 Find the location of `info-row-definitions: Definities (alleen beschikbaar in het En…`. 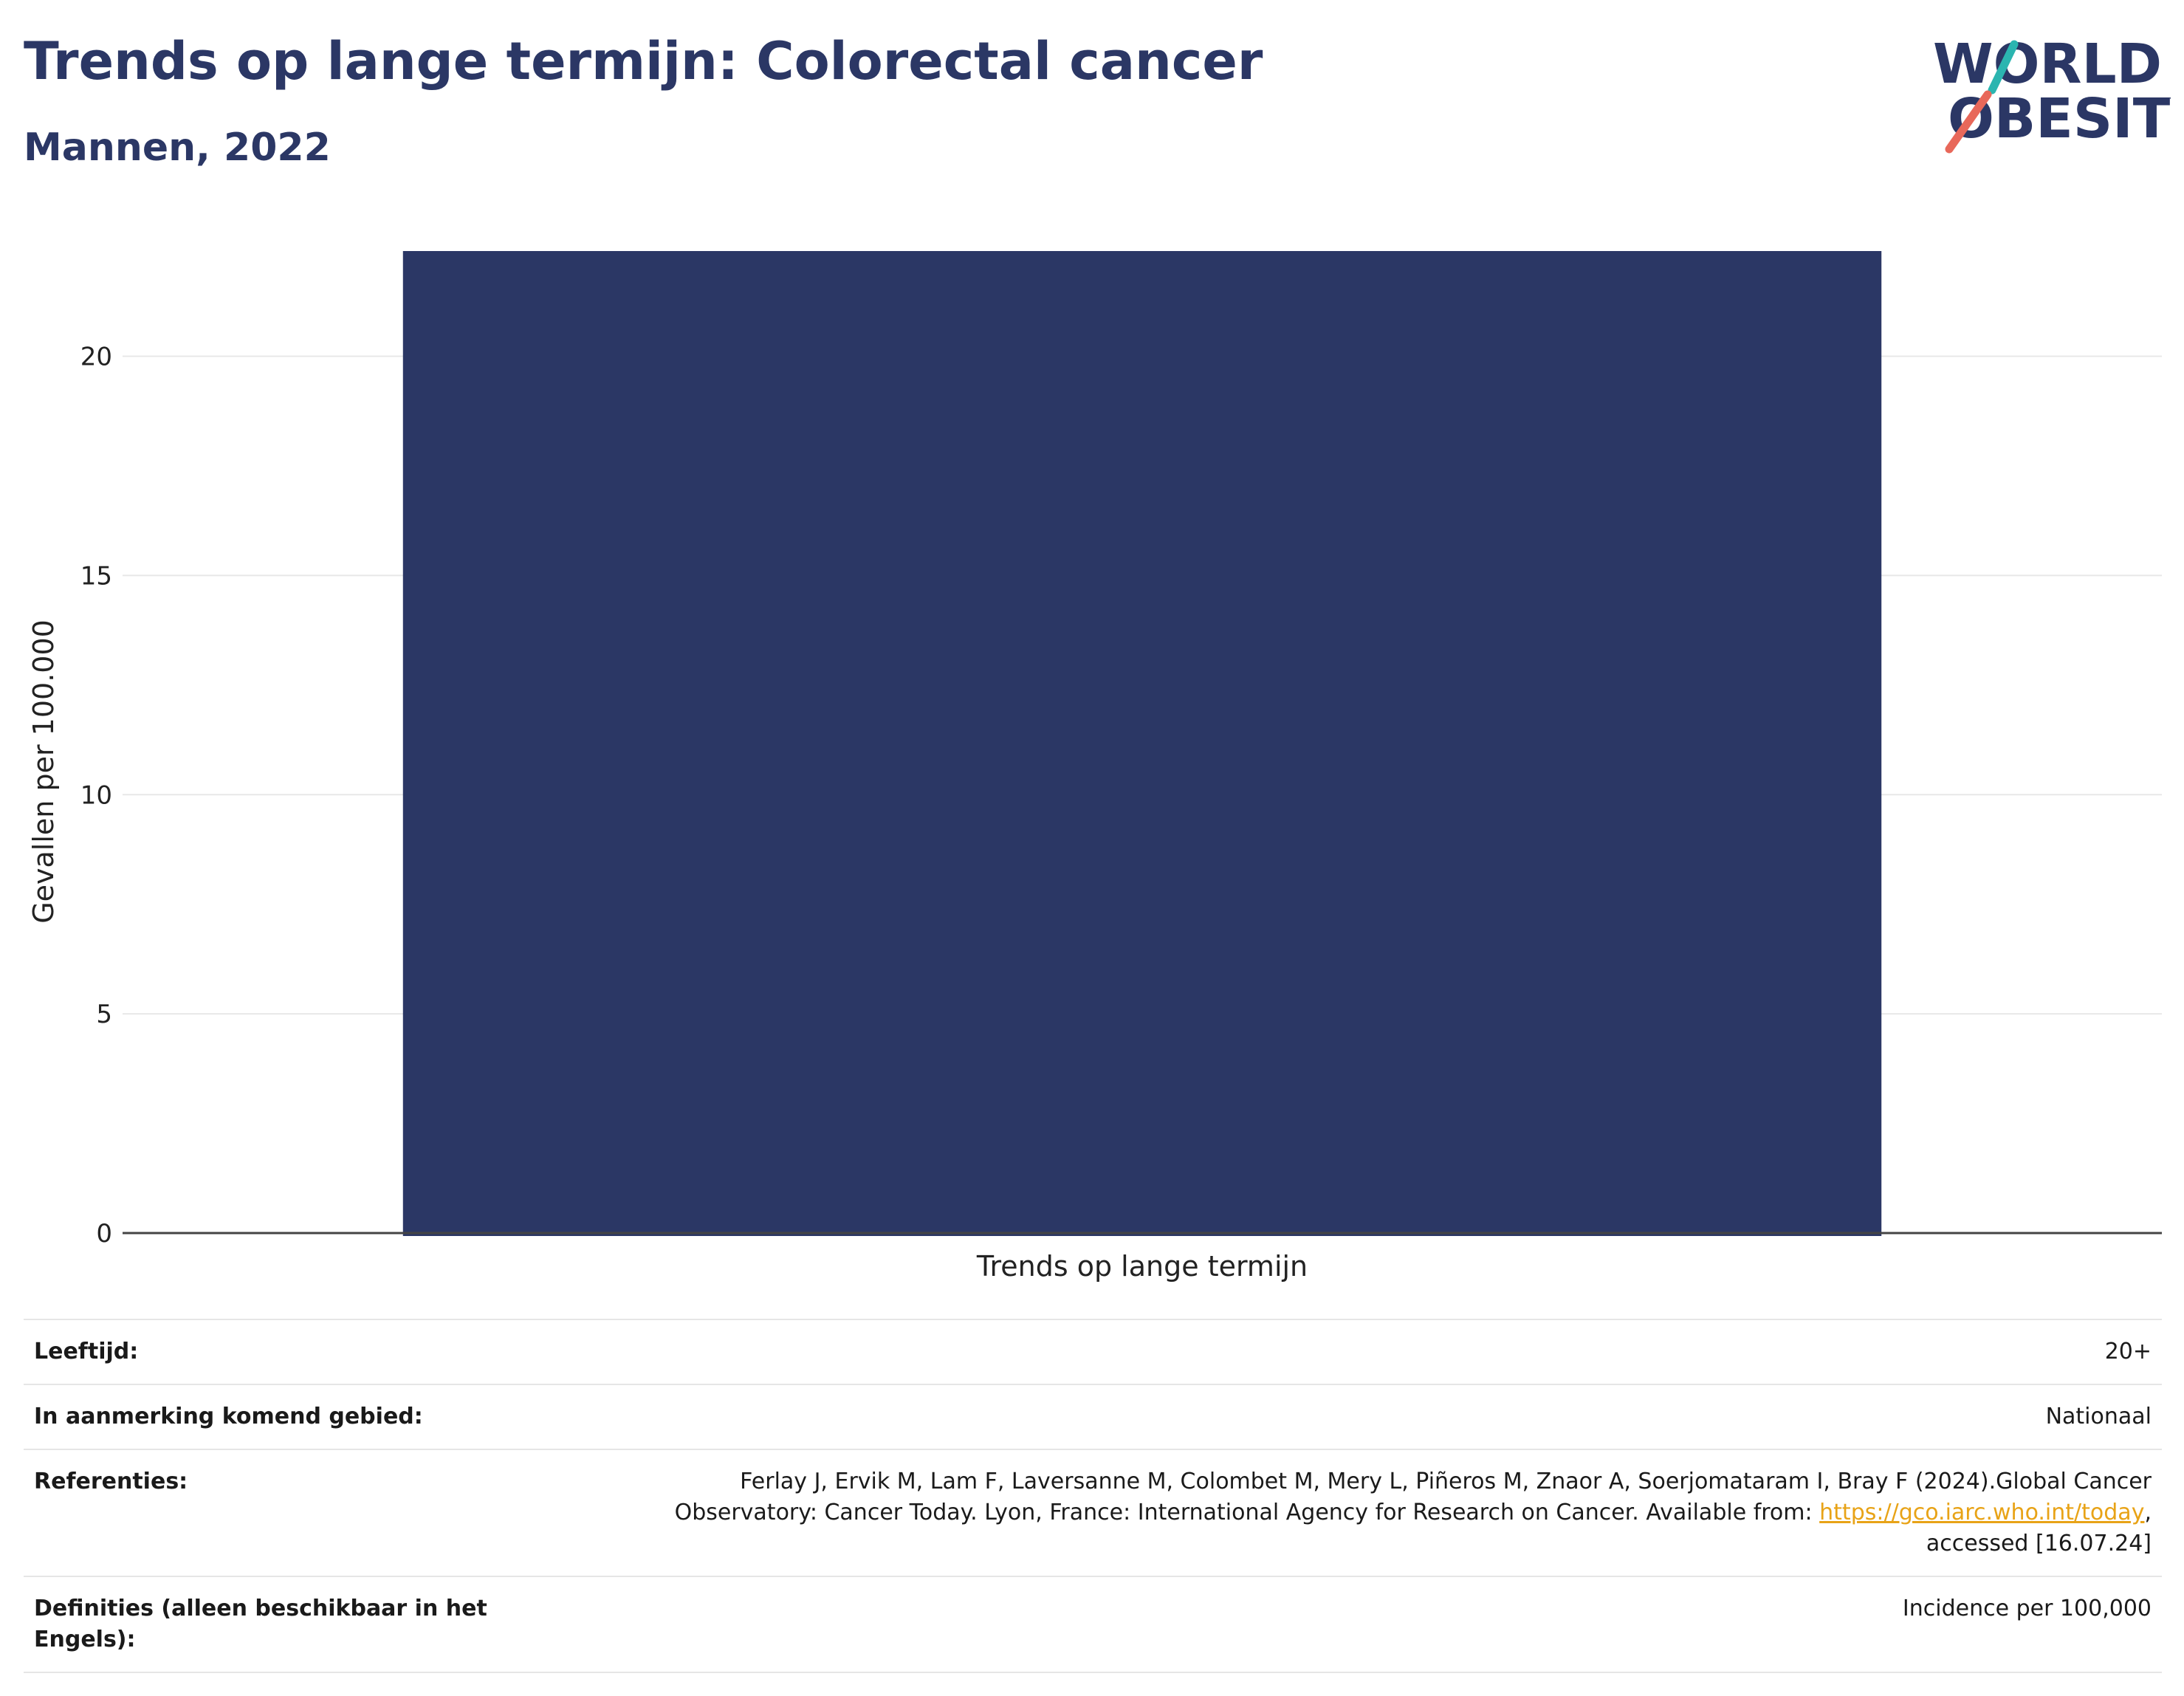

info-row-definitions: Definities (alleen beschikbaar in het En… is located at coordinates (1093, 1625).